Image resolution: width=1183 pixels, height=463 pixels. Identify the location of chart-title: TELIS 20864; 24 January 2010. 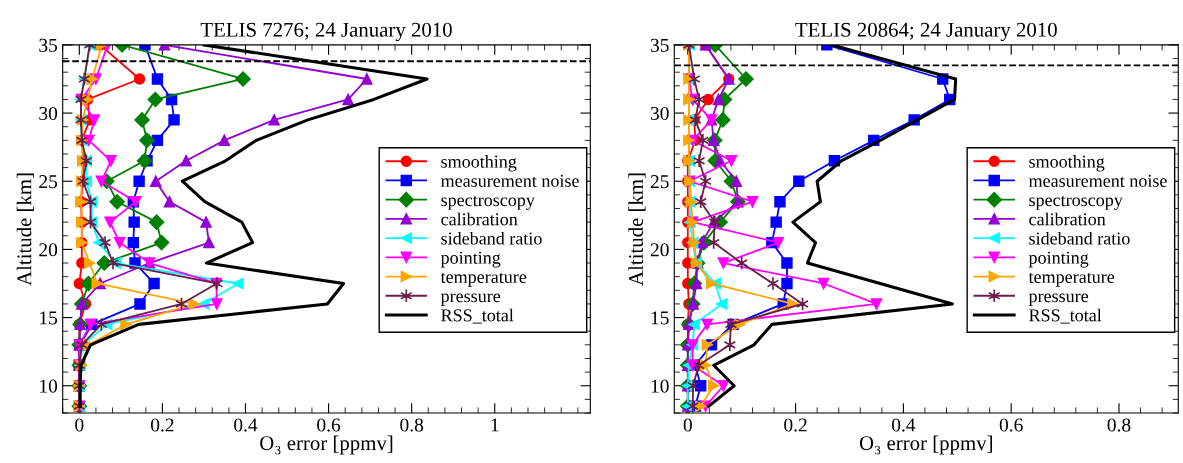
(926, 32).